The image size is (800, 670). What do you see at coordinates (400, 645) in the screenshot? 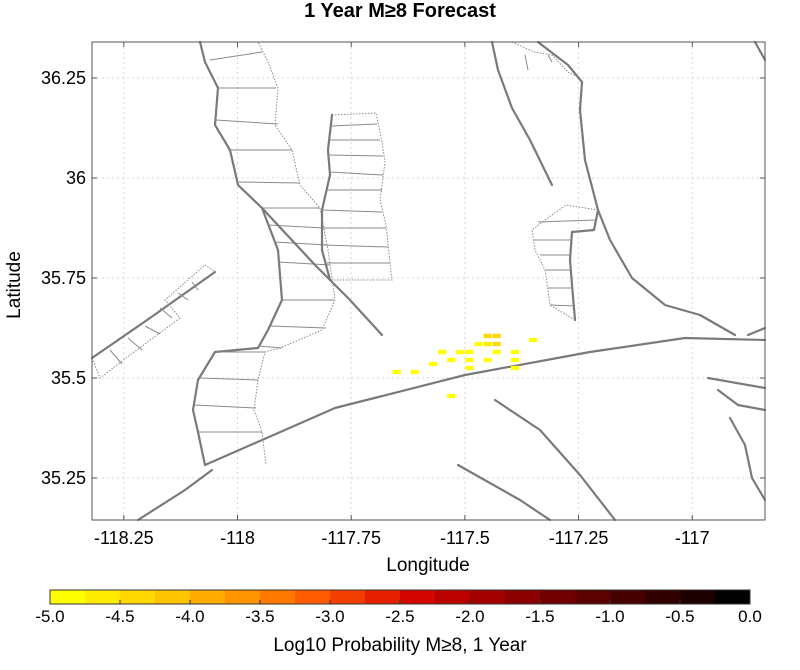
I see `colorbar-label: Log10 Probability M≥8, 1 Year` at bounding box center [400, 645].